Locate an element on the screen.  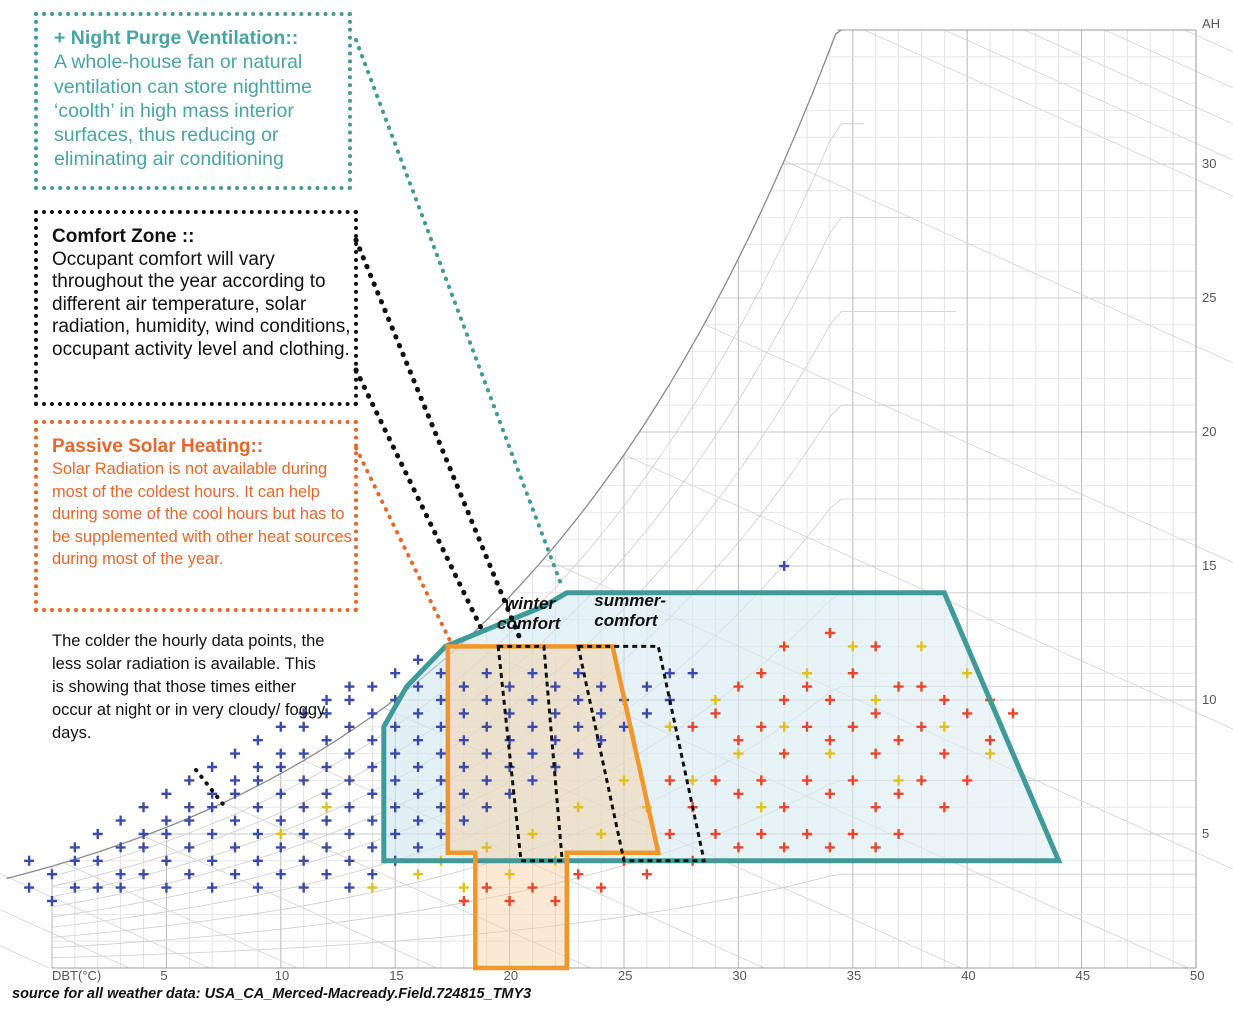
y-tick-label: 10 is located at coordinates (1209, 699).